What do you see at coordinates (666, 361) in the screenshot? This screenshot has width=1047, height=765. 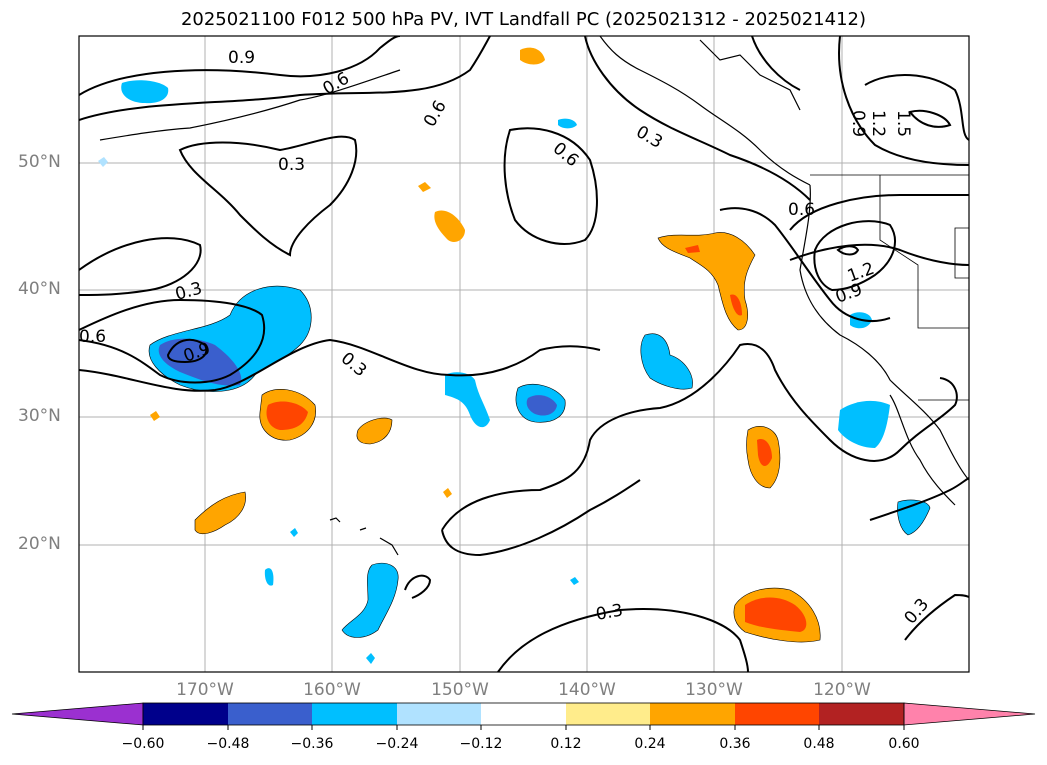 I see `pv-anomaly-negative-east` at bounding box center [666, 361].